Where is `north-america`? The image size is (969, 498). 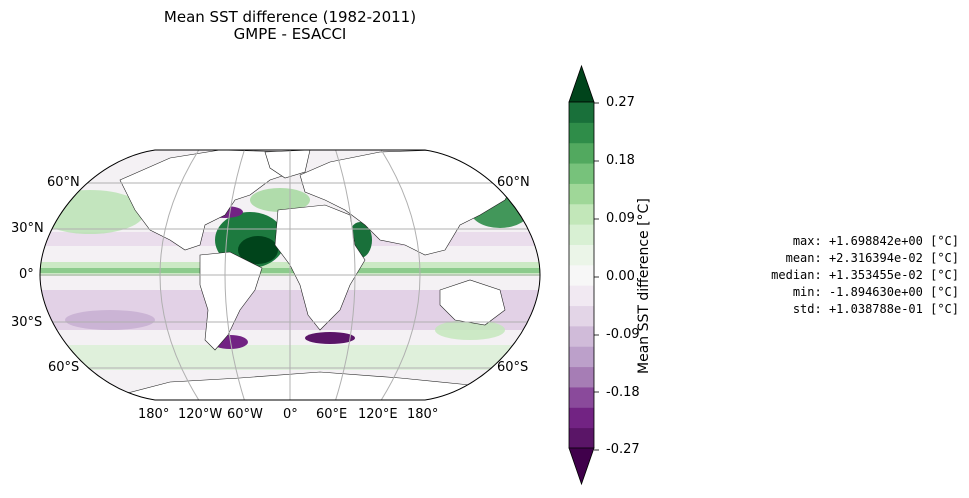 north-america is located at coordinates (210, 200).